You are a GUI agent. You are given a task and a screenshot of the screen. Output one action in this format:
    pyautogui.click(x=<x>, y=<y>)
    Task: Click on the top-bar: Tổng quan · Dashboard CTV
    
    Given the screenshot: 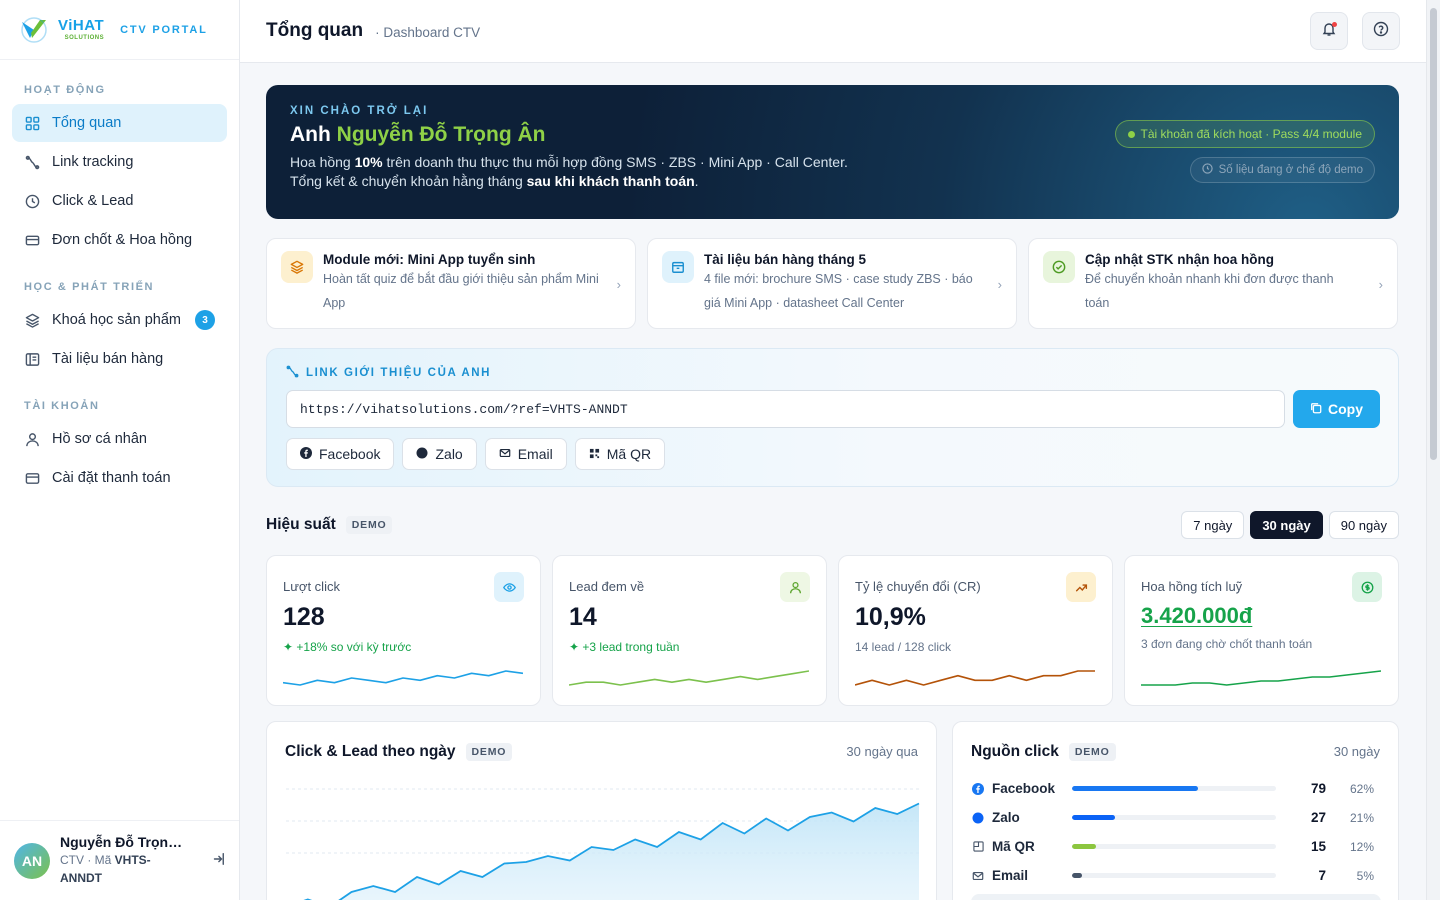 What is the action you would take?
    pyautogui.click(x=833, y=31)
    